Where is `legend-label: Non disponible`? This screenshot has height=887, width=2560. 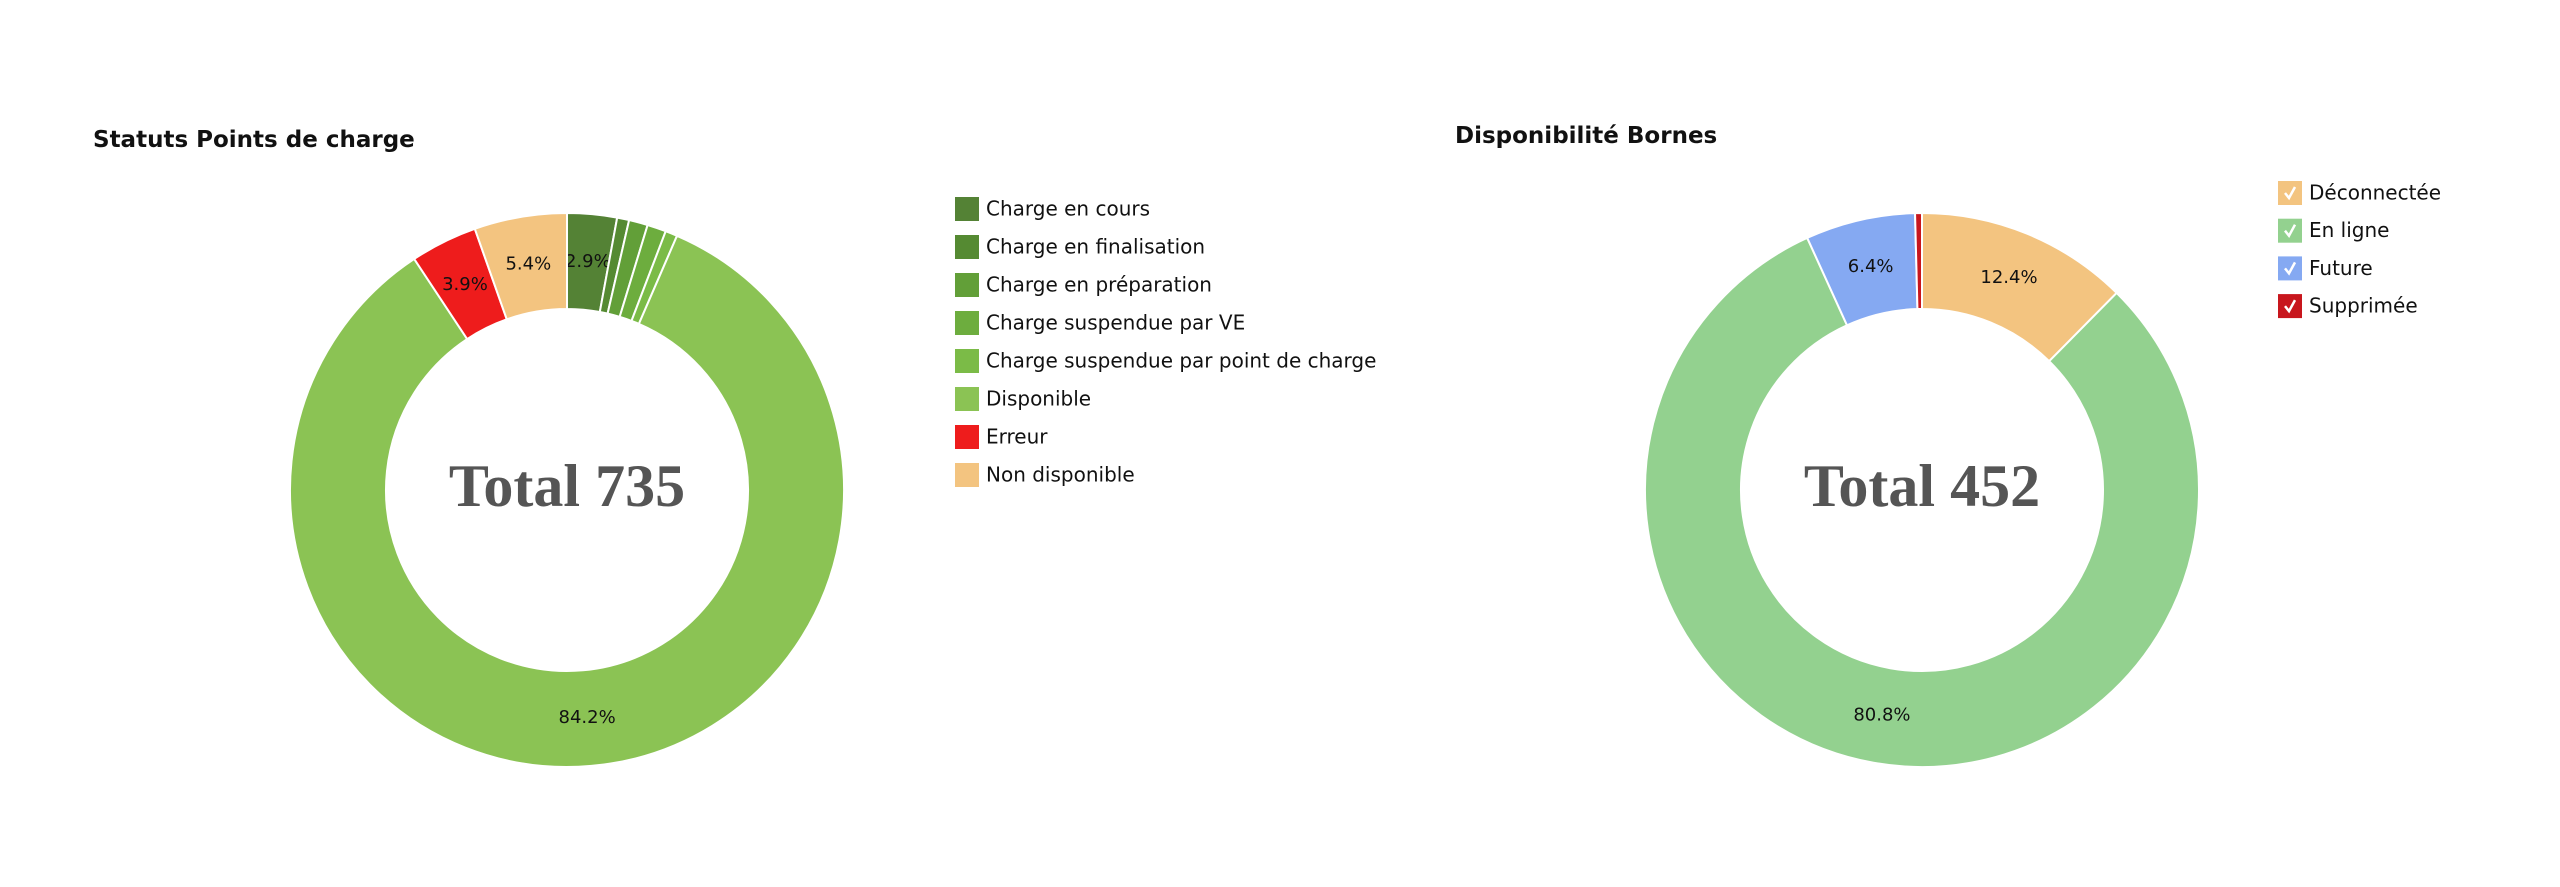
legend-label: Non disponible is located at coordinates (1060, 475).